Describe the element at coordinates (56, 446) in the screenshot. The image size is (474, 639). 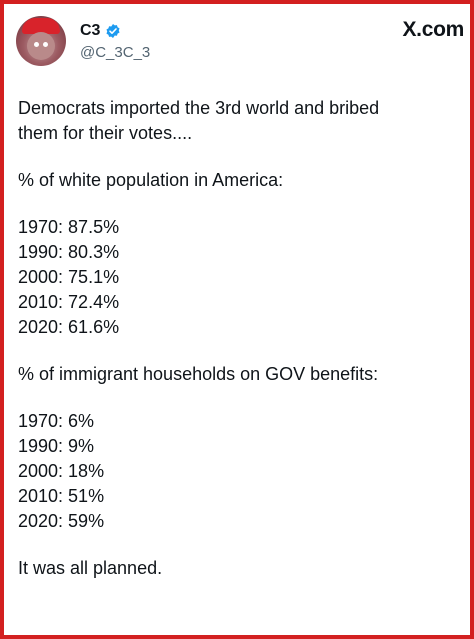
I see `section-2-item: 1990: 9%` at that location.